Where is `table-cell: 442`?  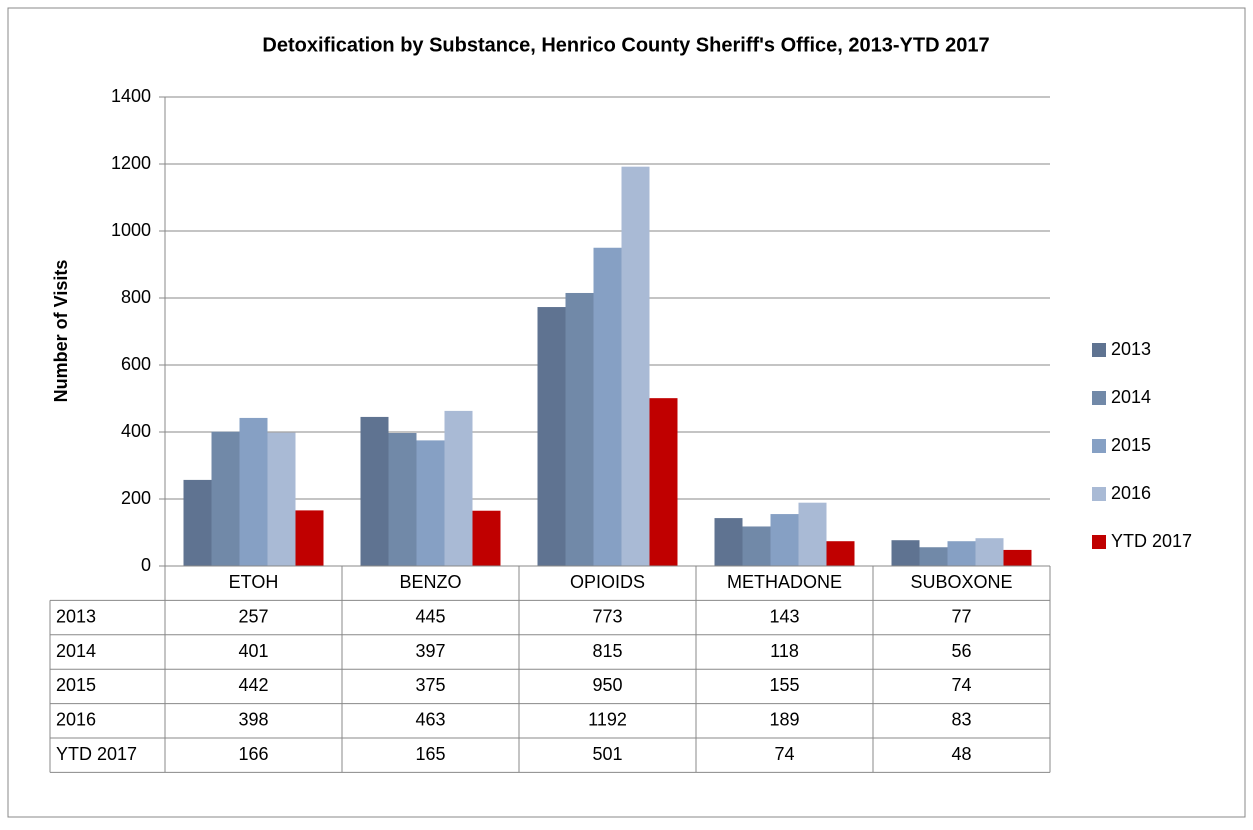
table-cell: 442 is located at coordinates (253, 685).